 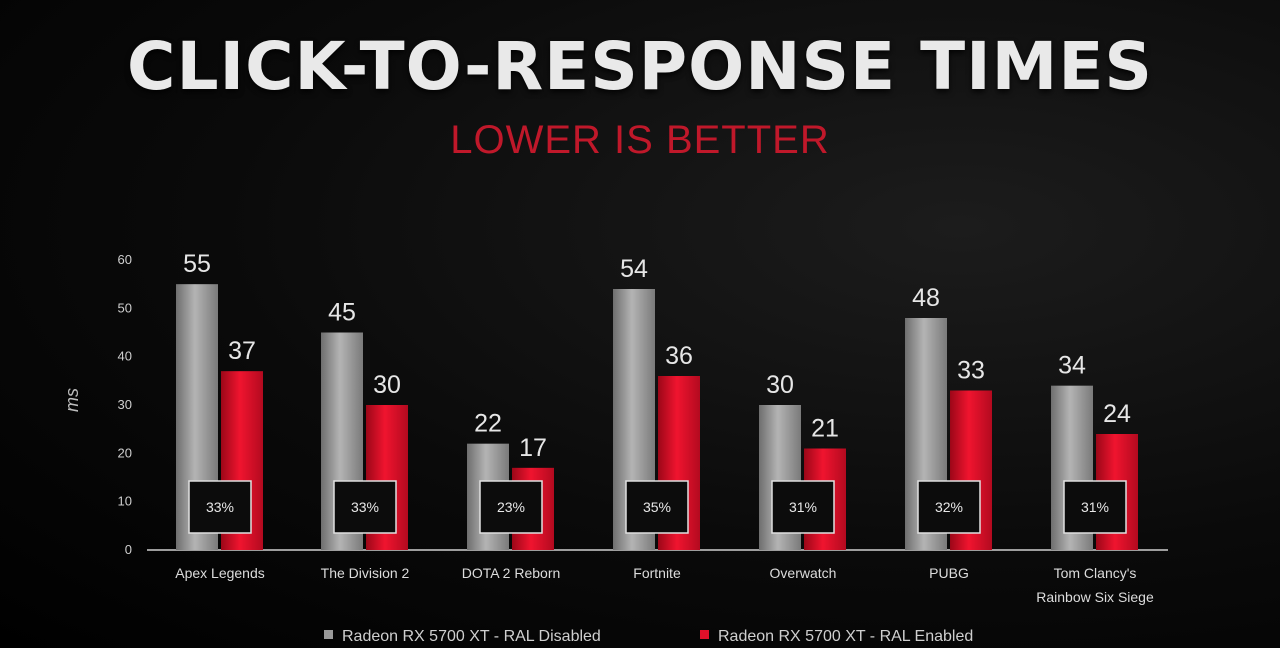 What do you see at coordinates (971, 371) in the screenshot?
I see `bar-value-label: 33` at bounding box center [971, 371].